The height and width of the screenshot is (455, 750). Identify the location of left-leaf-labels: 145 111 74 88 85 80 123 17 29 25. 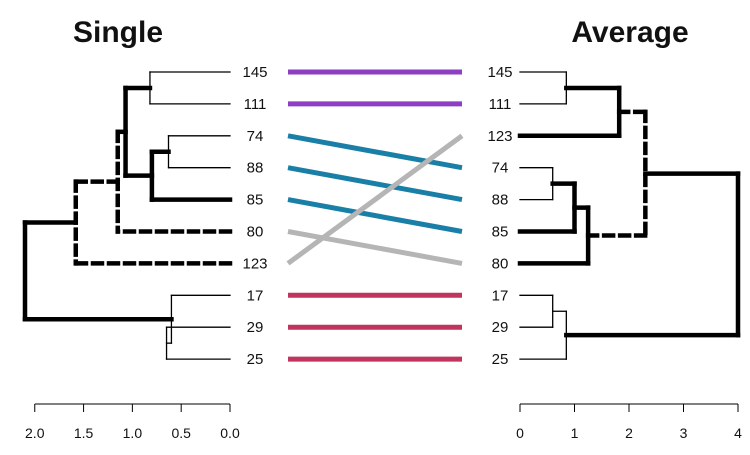
(254, 216).